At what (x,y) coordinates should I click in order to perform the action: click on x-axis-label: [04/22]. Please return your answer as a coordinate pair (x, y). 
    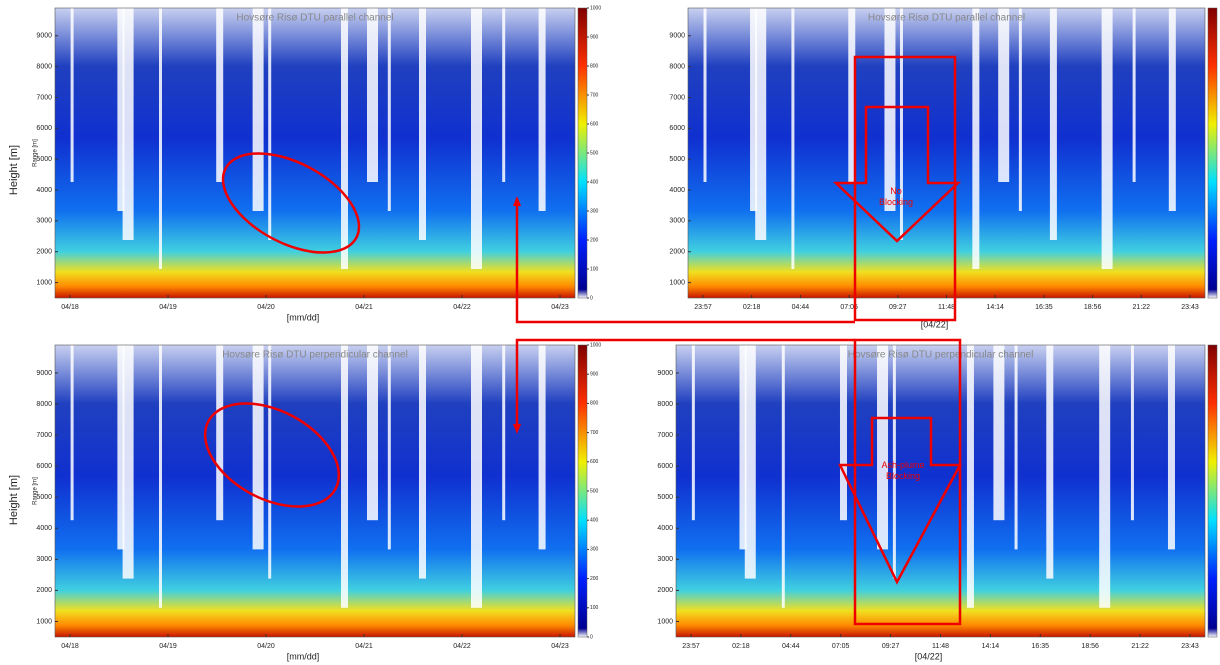
    Looking at the image, I should click on (929, 656).